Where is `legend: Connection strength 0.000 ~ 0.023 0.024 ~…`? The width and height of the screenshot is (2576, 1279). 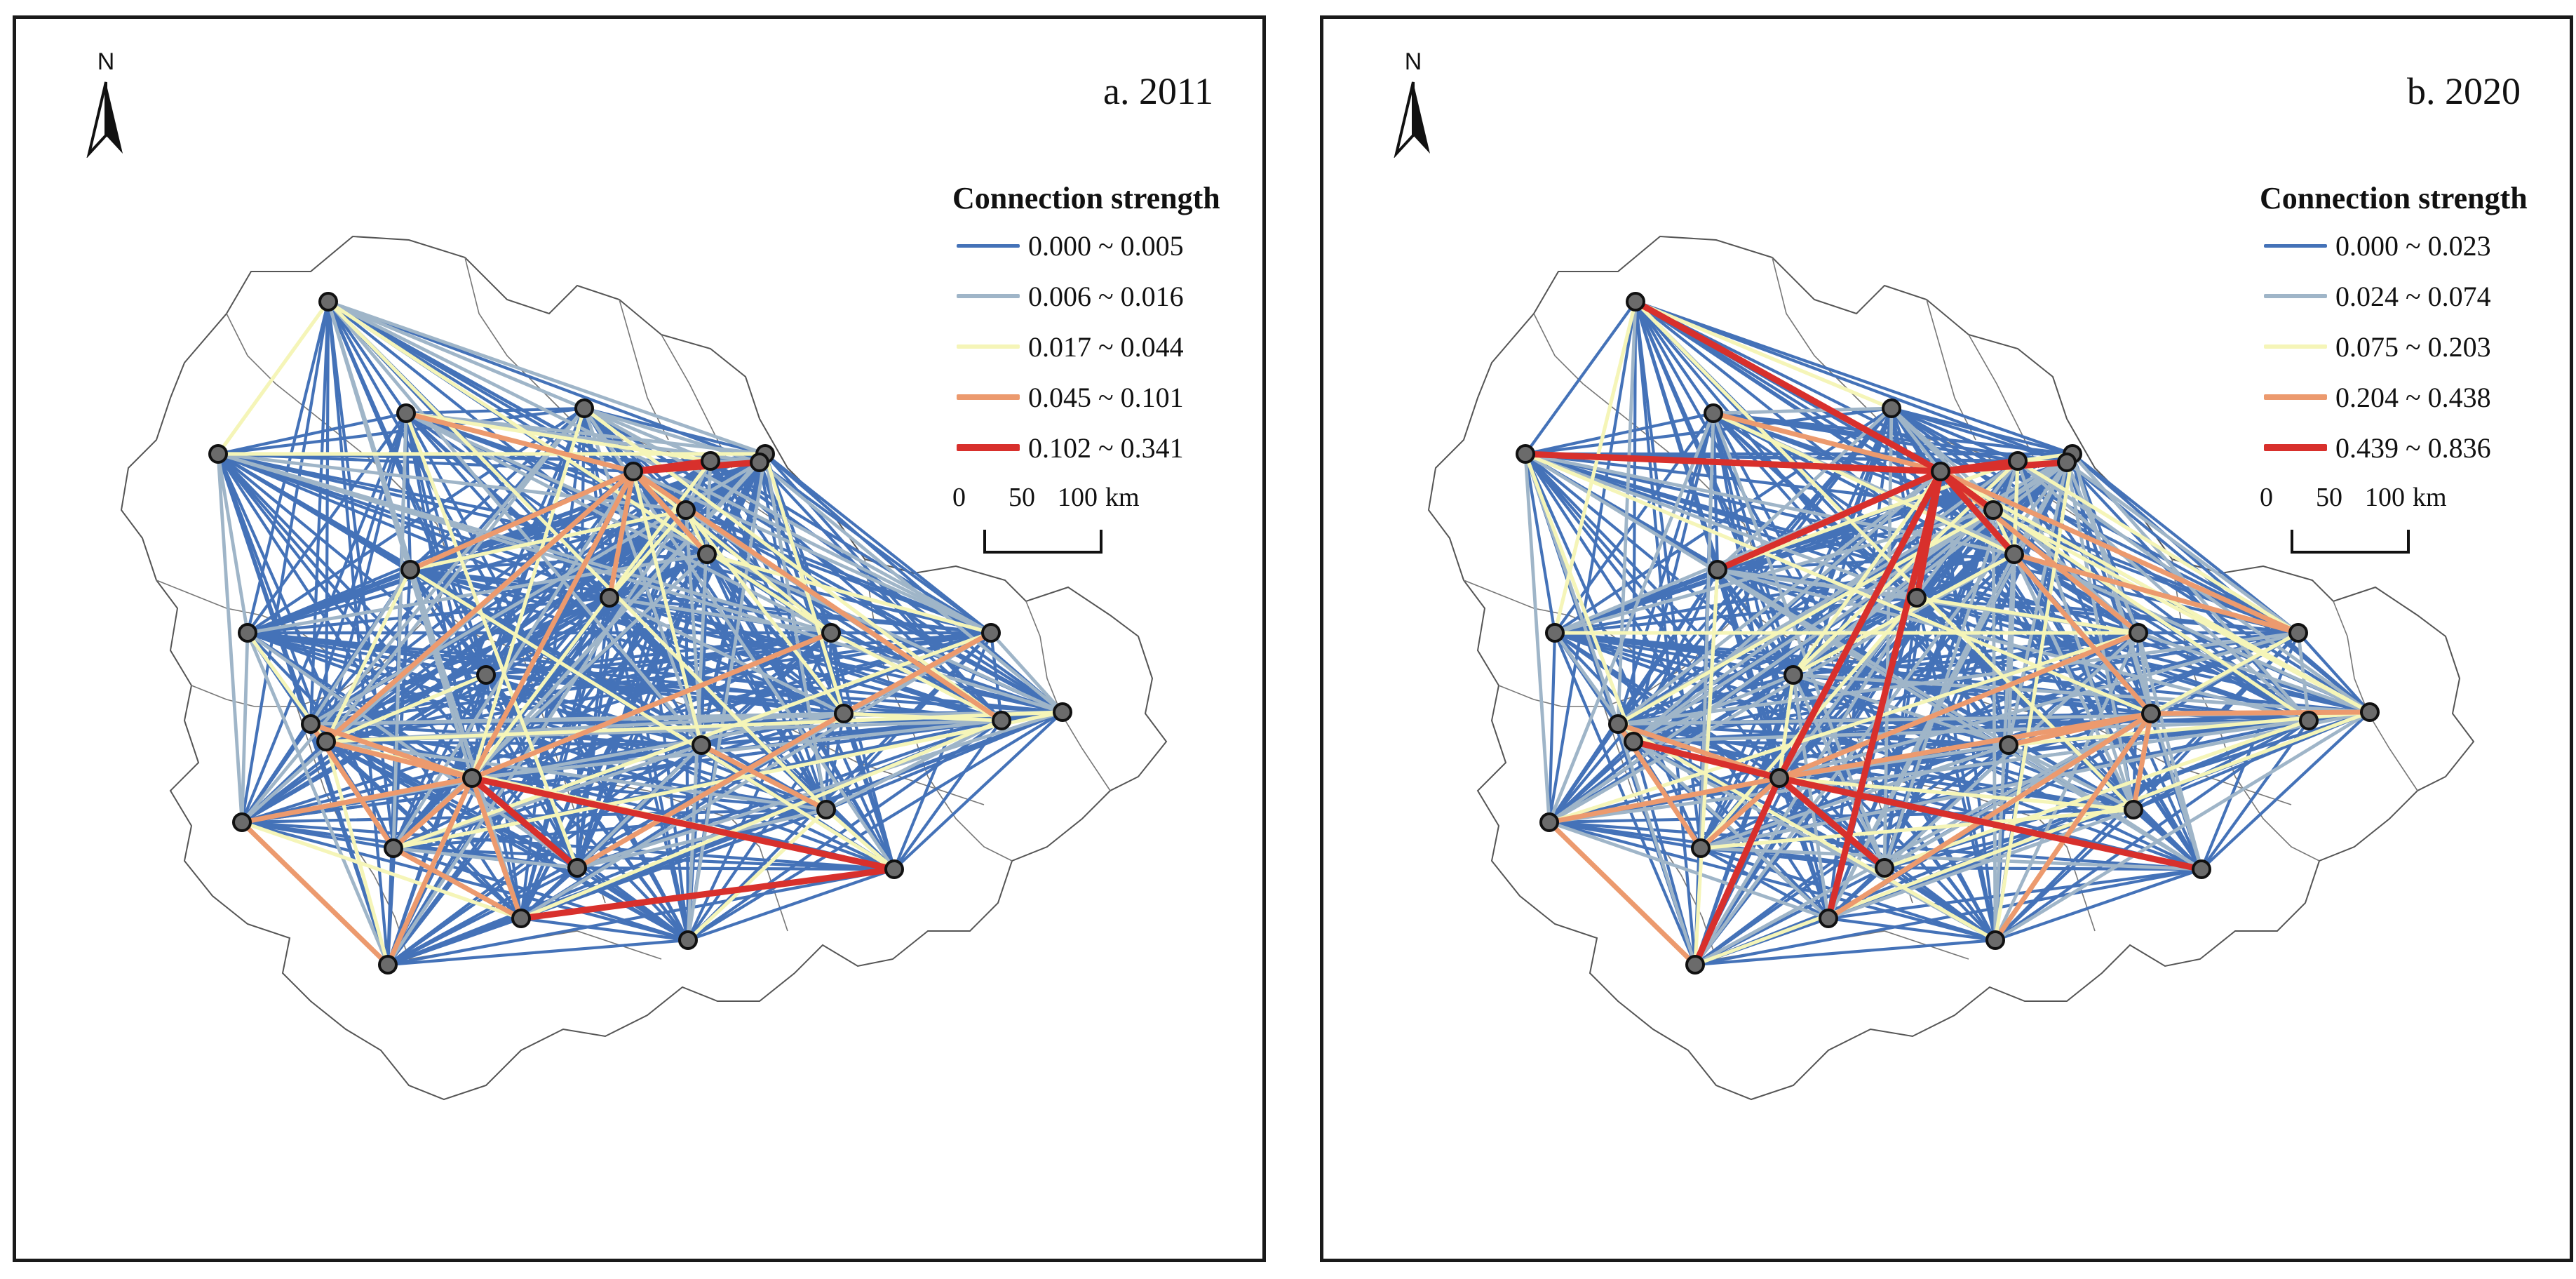
legend: Connection strength 0.000 ~ 0.023 0.024 ~… is located at coordinates (2414, 326).